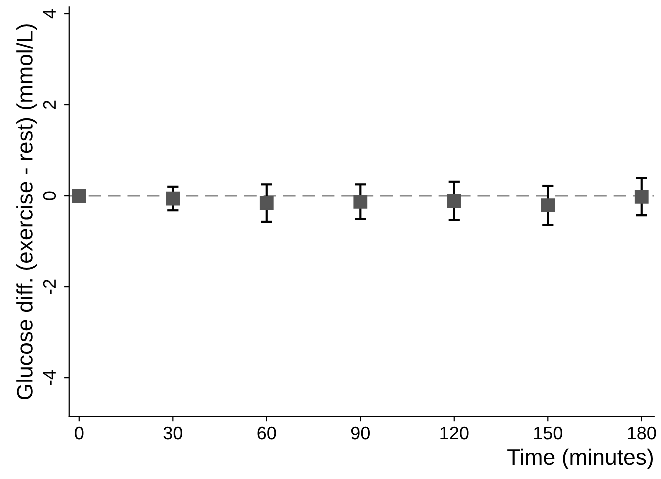 The height and width of the screenshot is (479, 661). Describe the element at coordinates (173, 433) in the screenshot. I see `x-tick-label: 30` at that location.